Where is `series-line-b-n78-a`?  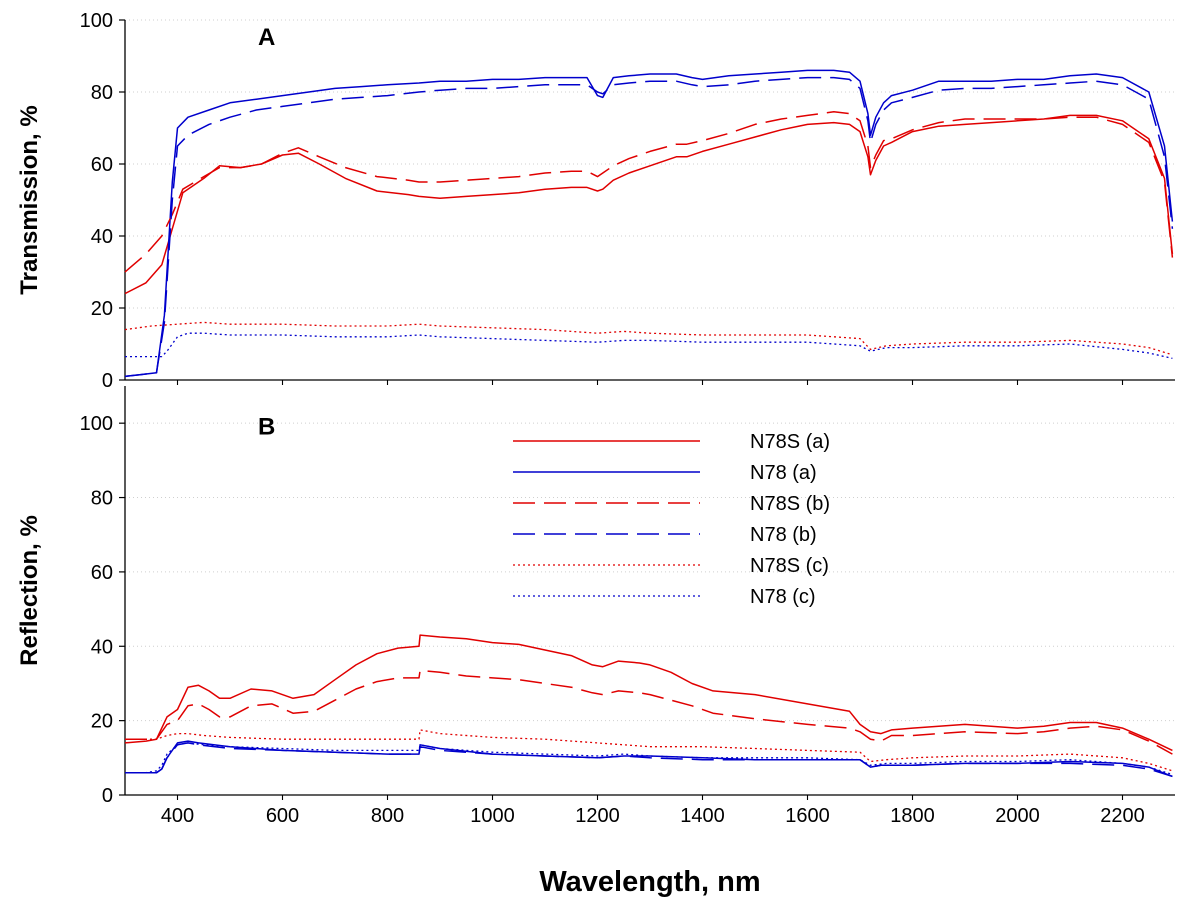 series-line-b-n78-a is located at coordinates (649, 759).